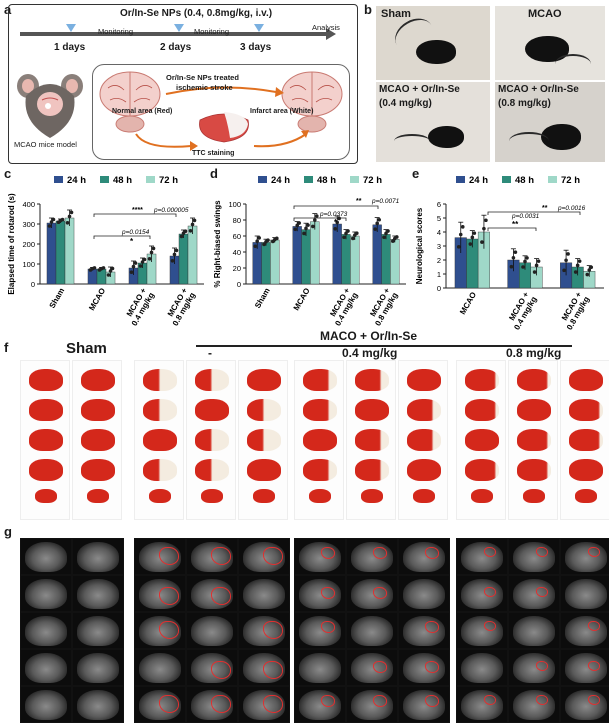 This screenshot has width=609, height=723. What do you see at coordinates (237, 252) in the screenshot?
I see `y-tick-label: 40` at bounding box center [237, 252].